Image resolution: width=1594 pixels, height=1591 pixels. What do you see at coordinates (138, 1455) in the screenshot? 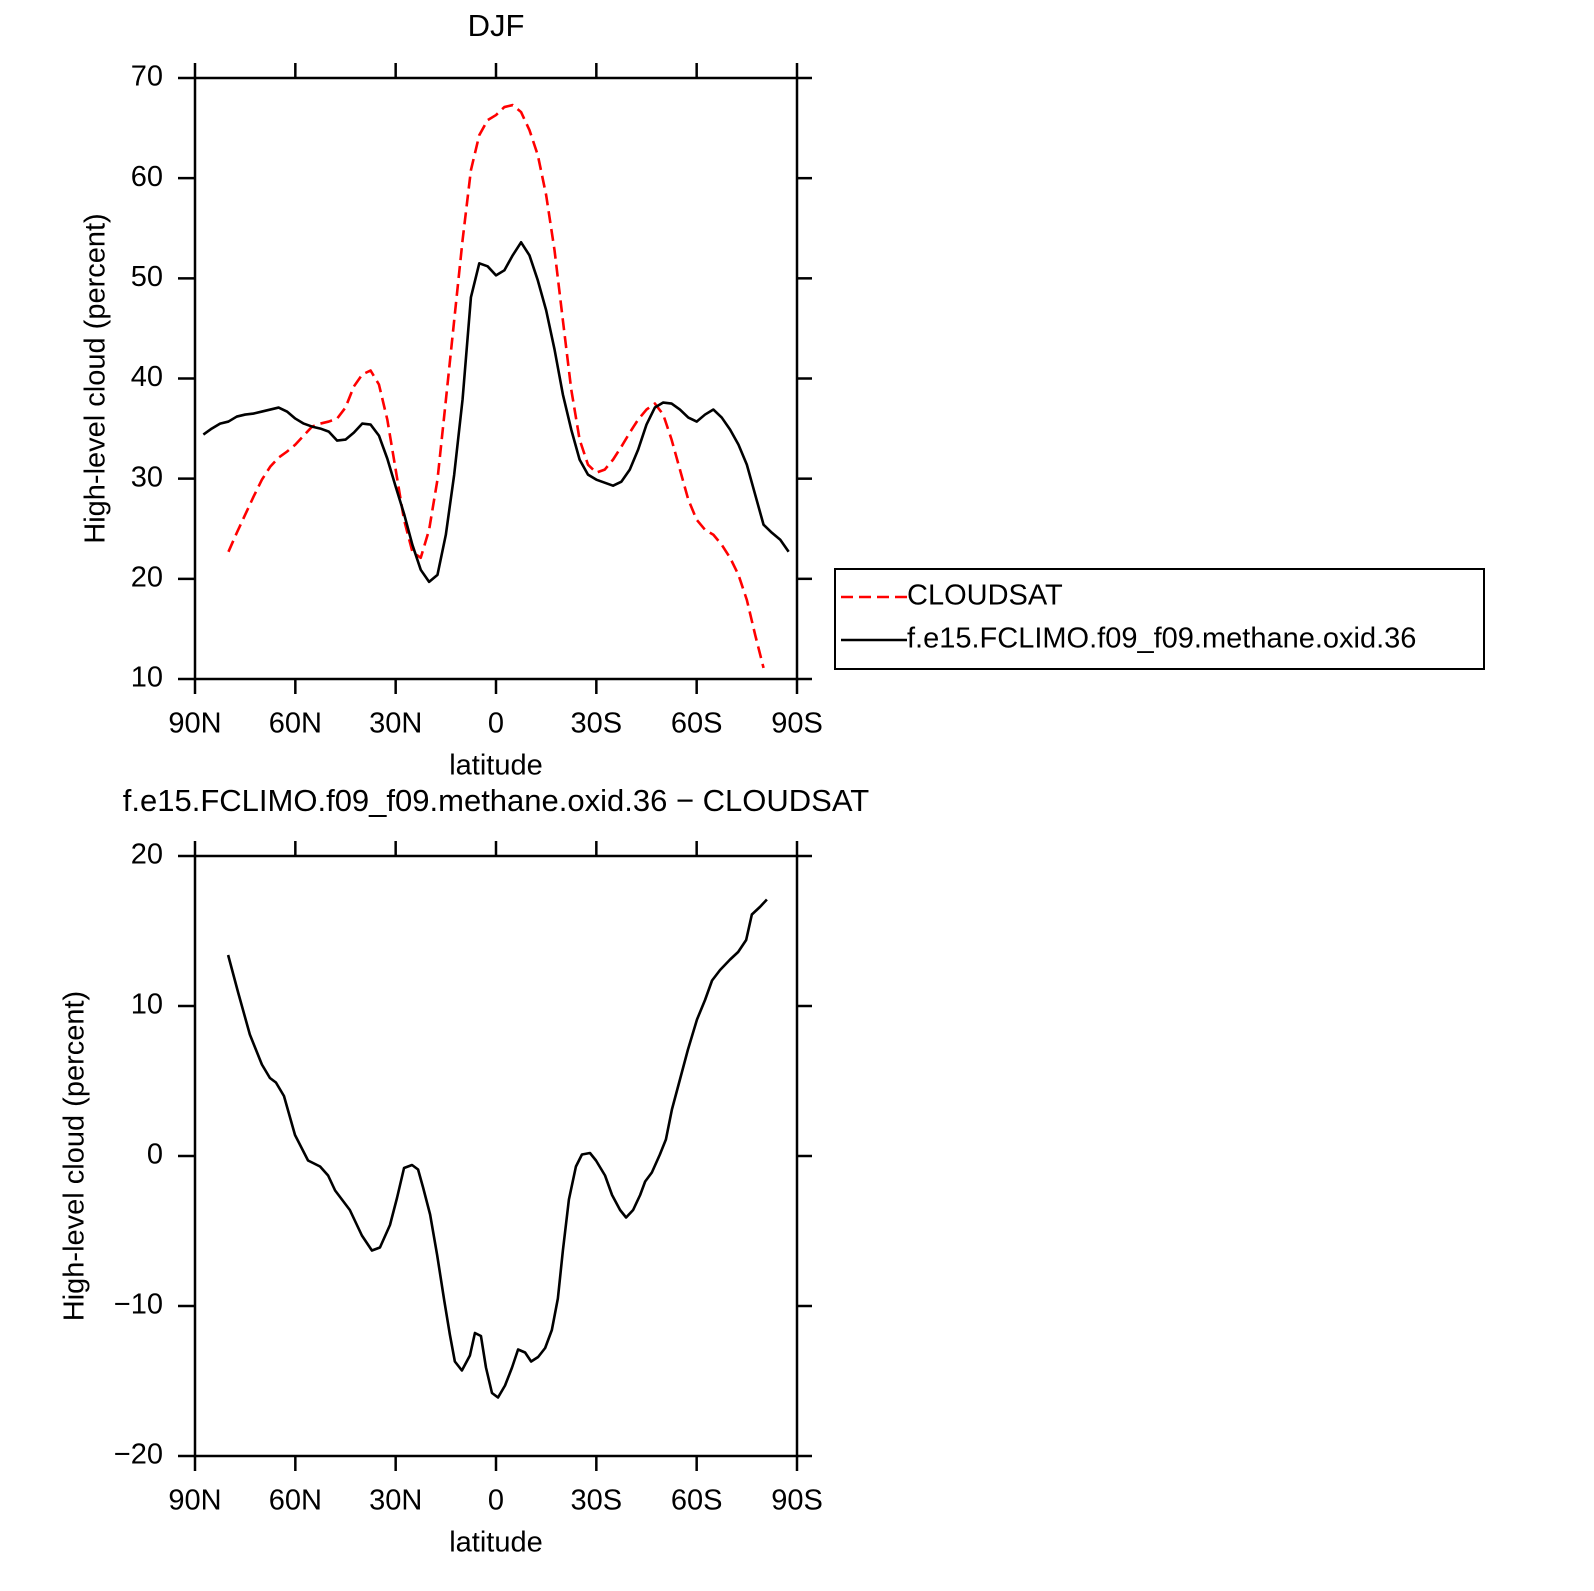
I see `y-tick-label: −20` at bounding box center [138, 1455].